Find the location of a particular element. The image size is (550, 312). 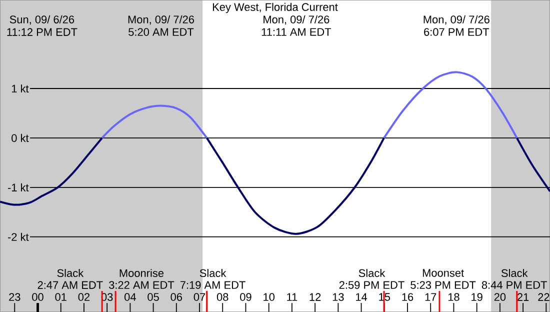

x-tick-label: 01 is located at coordinates (60, 297).